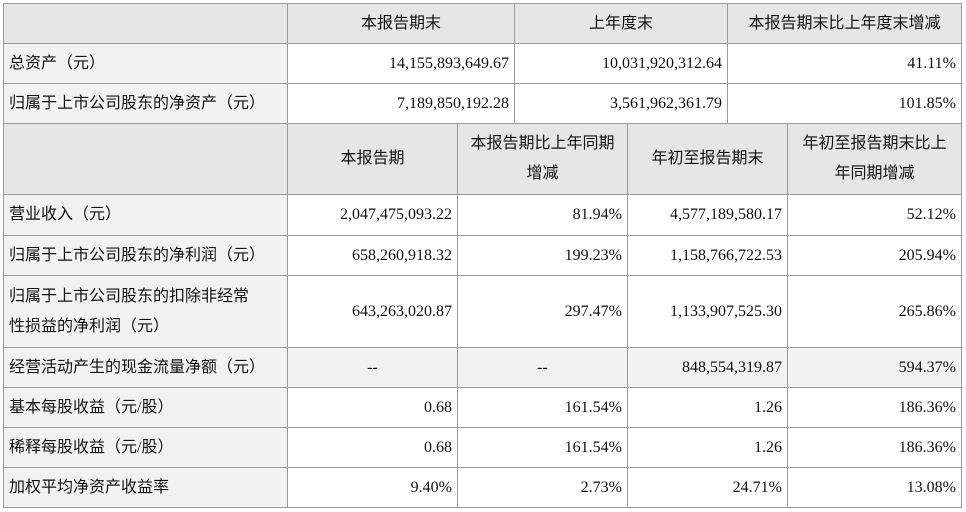  I want to click on value-cell: 199.23%, so click(542, 255).